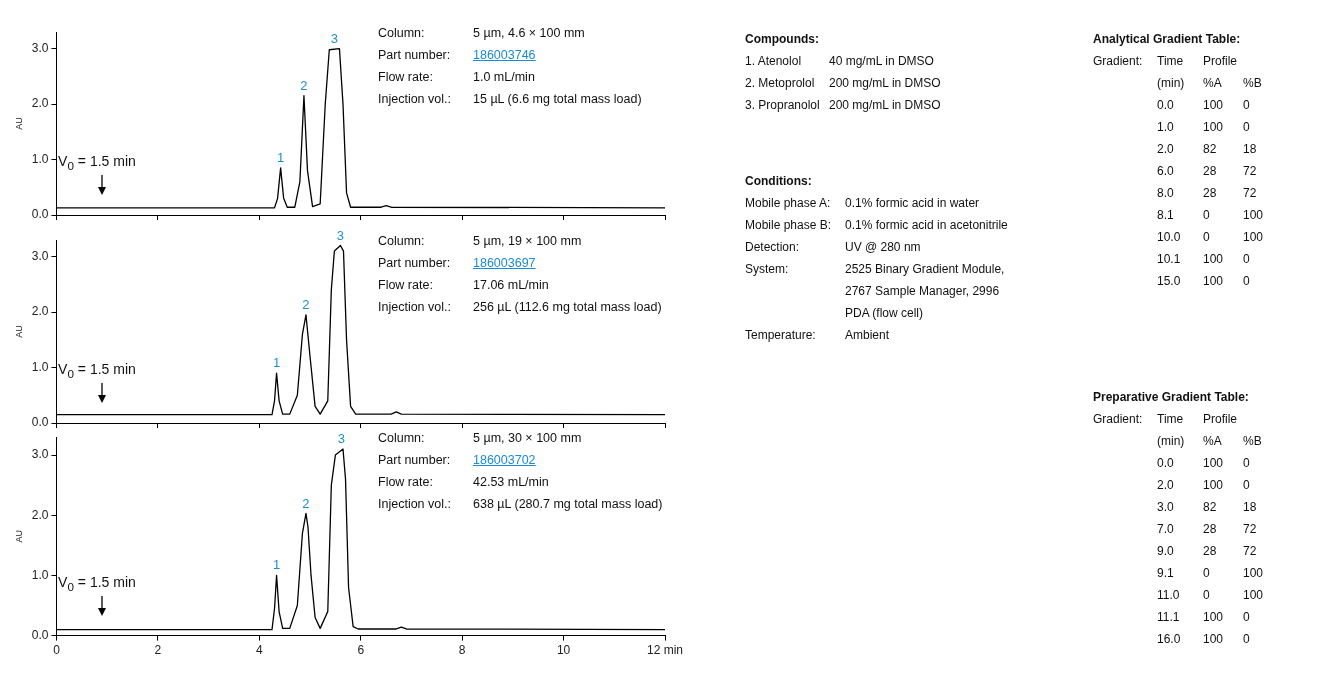 This screenshot has width=1317, height=699. What do you see at coordinates (520, 504) in the screenshot?
I see `text: Injection vol.: 638 µL (280.7 mg total mass load)` at bounding box center [520, 504].